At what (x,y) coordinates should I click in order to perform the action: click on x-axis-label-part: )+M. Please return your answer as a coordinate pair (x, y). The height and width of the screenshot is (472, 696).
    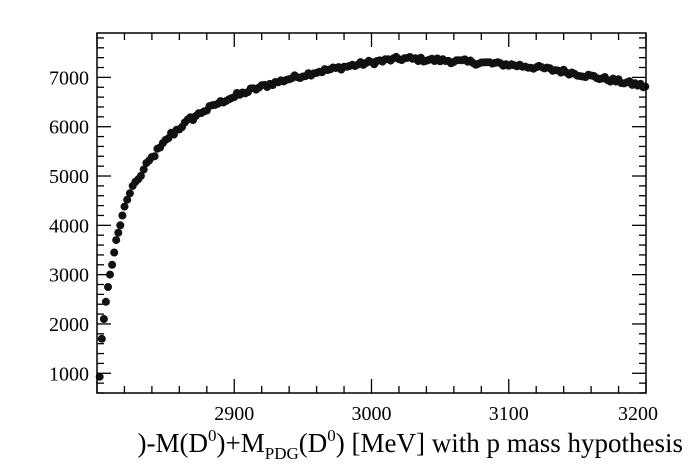
    Looking at the image, I should click on (241, 443).